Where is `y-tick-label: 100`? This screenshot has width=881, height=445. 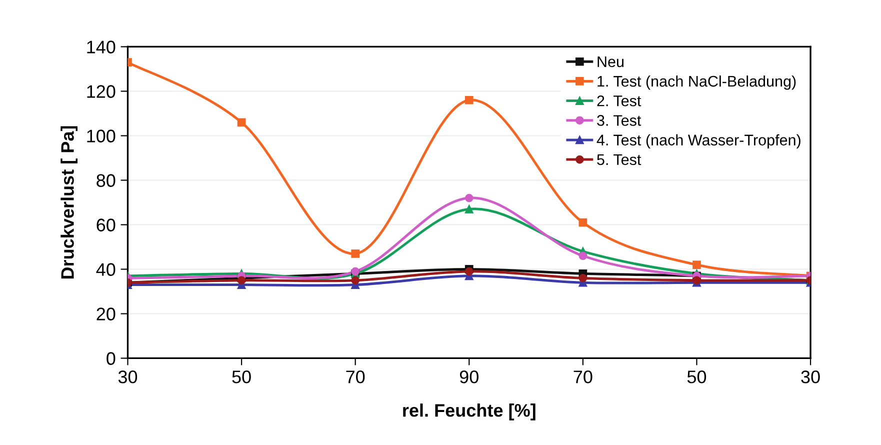 y-tick-label: 100 is located at coordinates (101, 136).